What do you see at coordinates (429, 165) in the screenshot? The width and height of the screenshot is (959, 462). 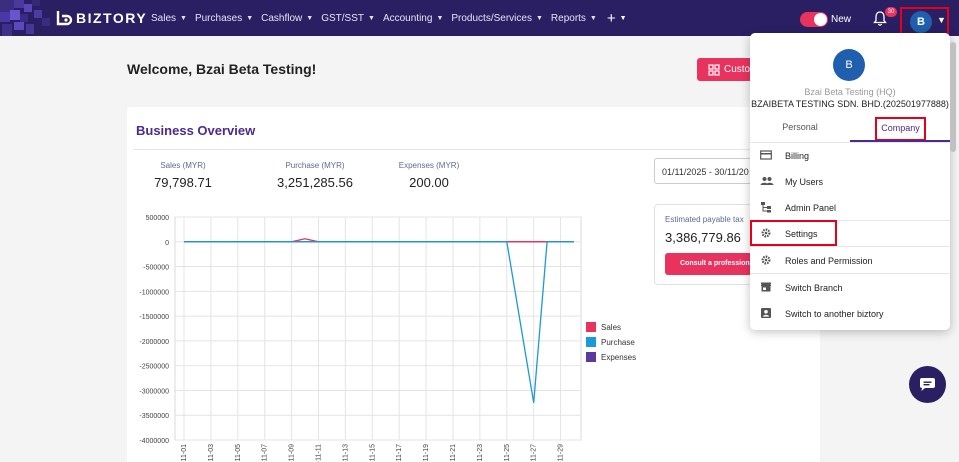 I see `expenses-stat-label: Expenses (MYR)` at bounding box center [429, 165].